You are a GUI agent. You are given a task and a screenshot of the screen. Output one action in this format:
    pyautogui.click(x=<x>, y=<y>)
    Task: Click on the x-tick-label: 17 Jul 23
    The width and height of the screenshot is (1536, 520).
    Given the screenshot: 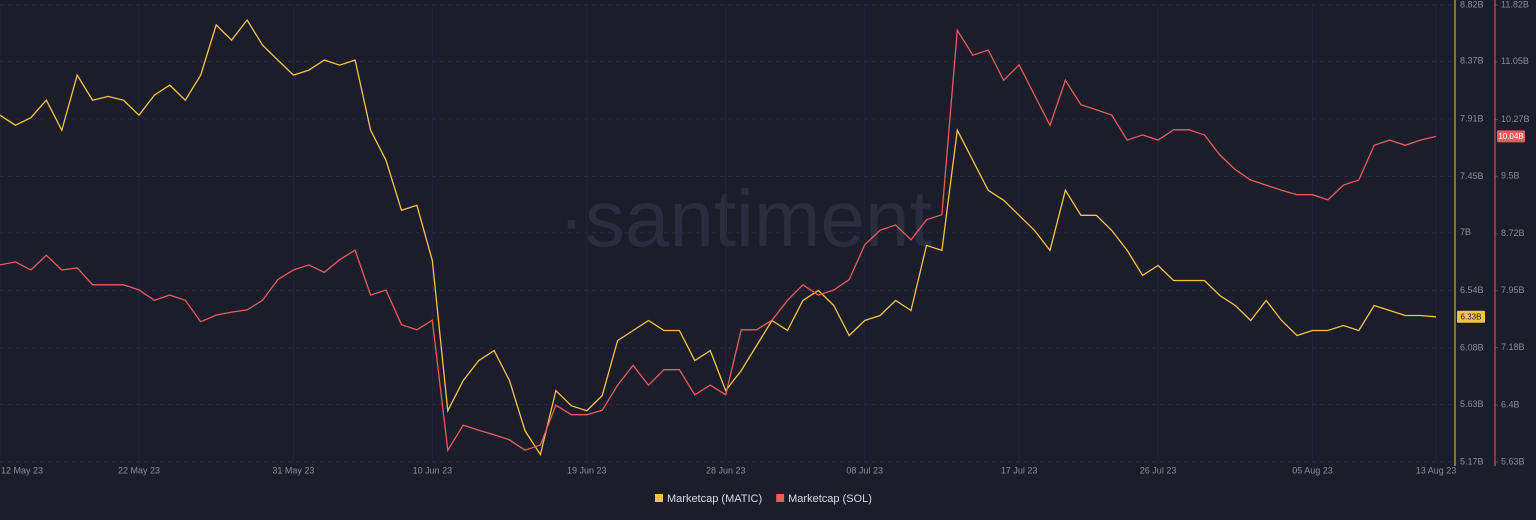 What is the action you would take?
    pyautogui.click(x=1019, y=470)
    